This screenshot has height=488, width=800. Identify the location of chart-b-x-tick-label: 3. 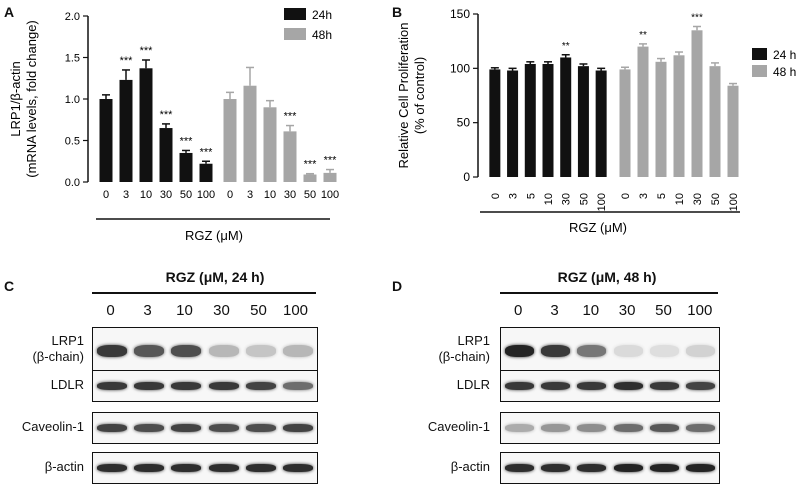
(514, 196).